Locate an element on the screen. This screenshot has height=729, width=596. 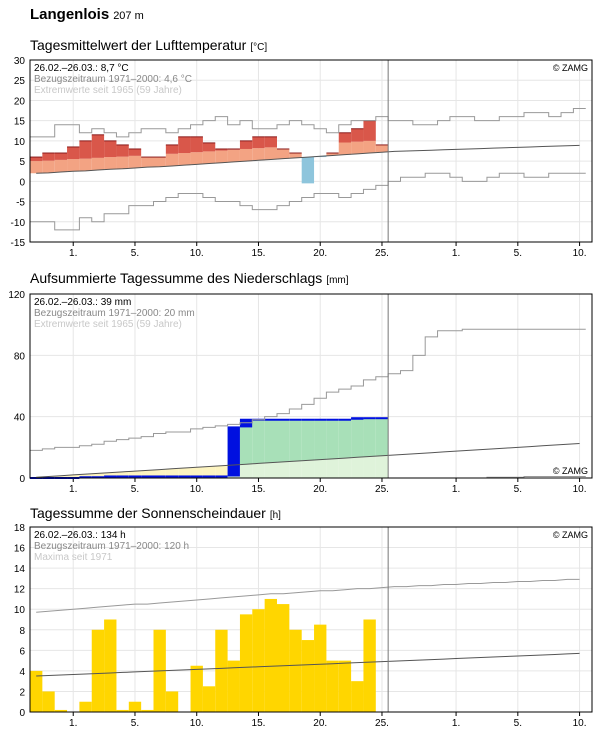
temp-min-envelope is located at coordinates (308, 201).